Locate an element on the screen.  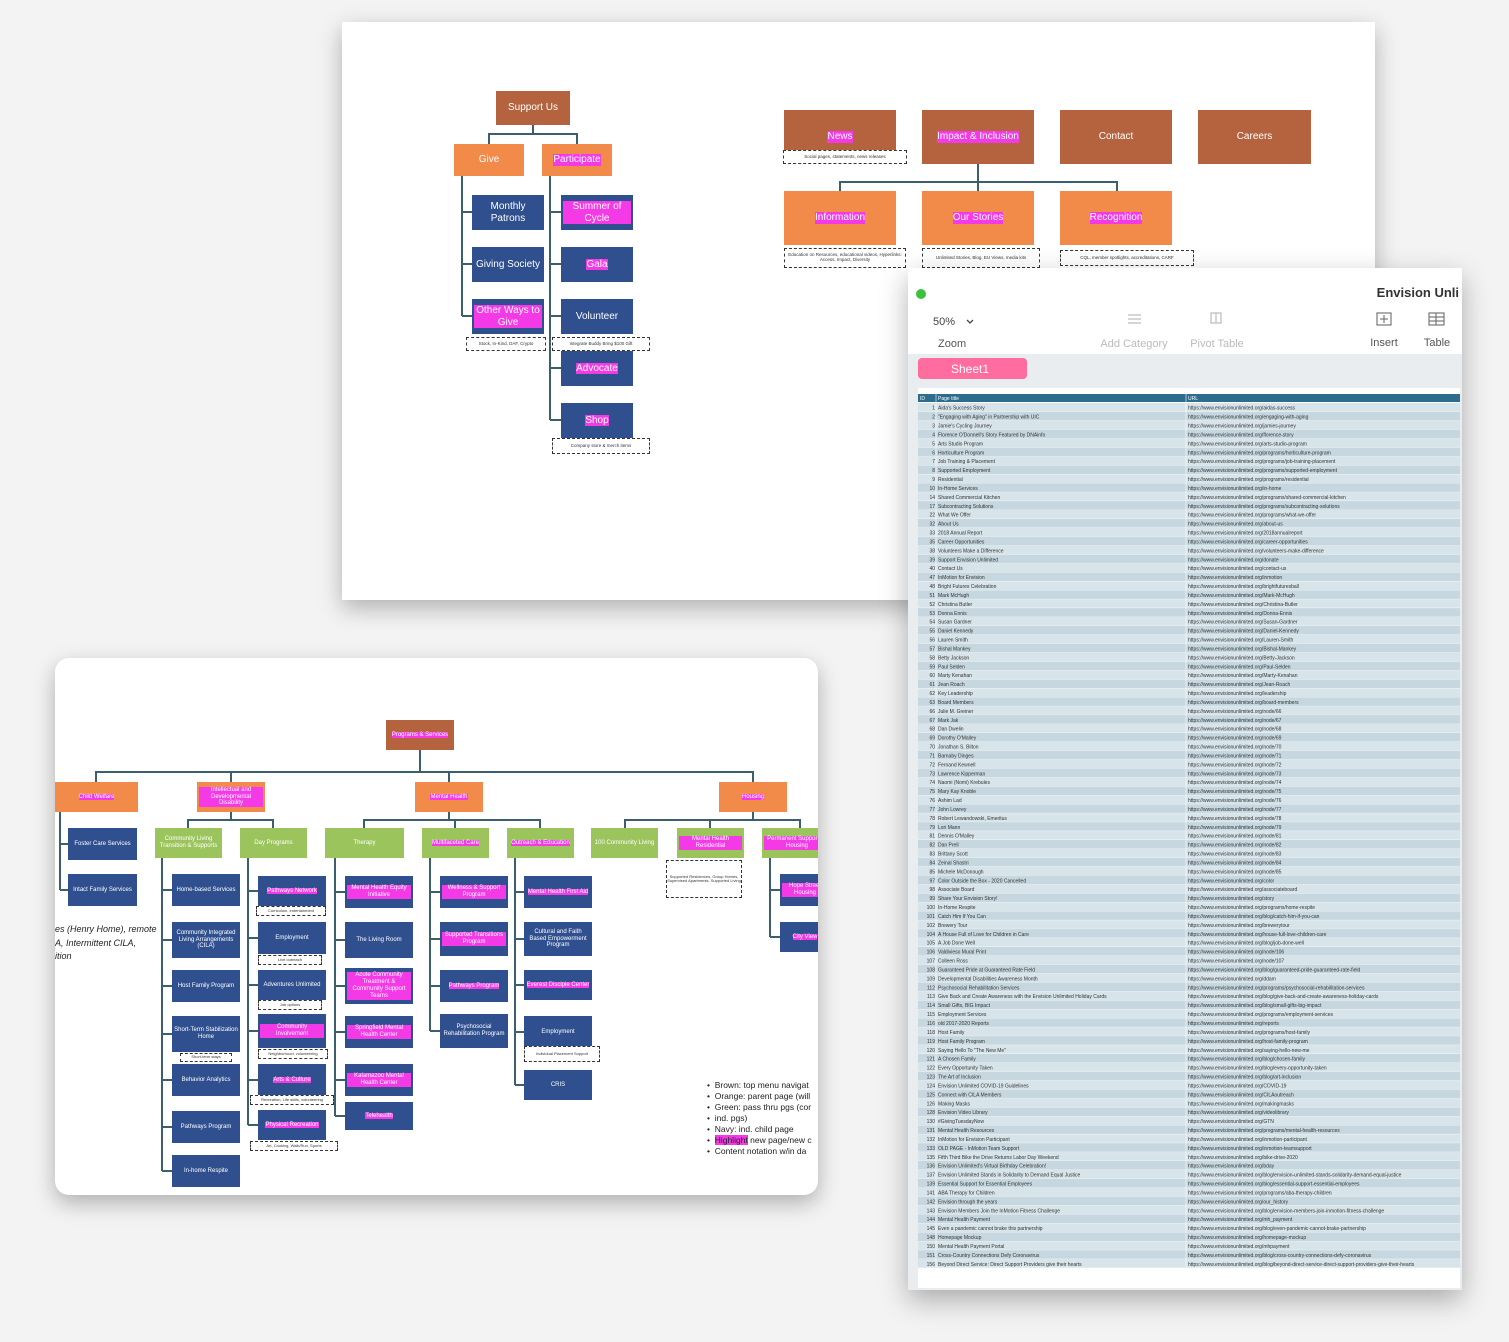
cell-url: https://www.envisionunlimited.org/color is located at coordinates (1231, 881).